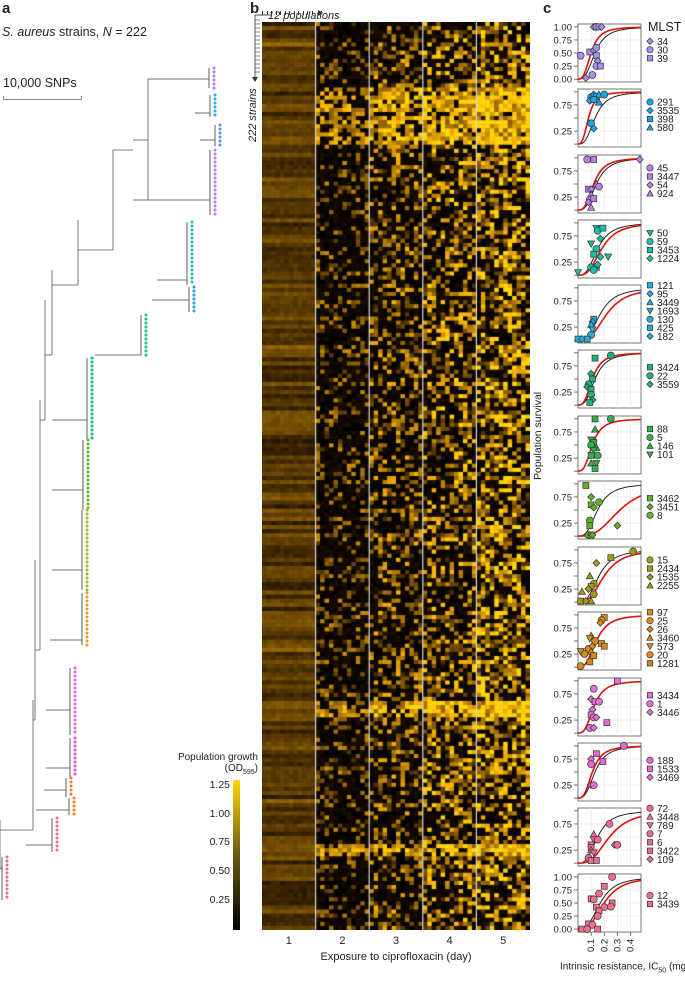 The width and height of the screenshot is (685, 983). Describe the element at coordinates (665, 447) in the screenshot. I see `legend-label: 146` at that location.